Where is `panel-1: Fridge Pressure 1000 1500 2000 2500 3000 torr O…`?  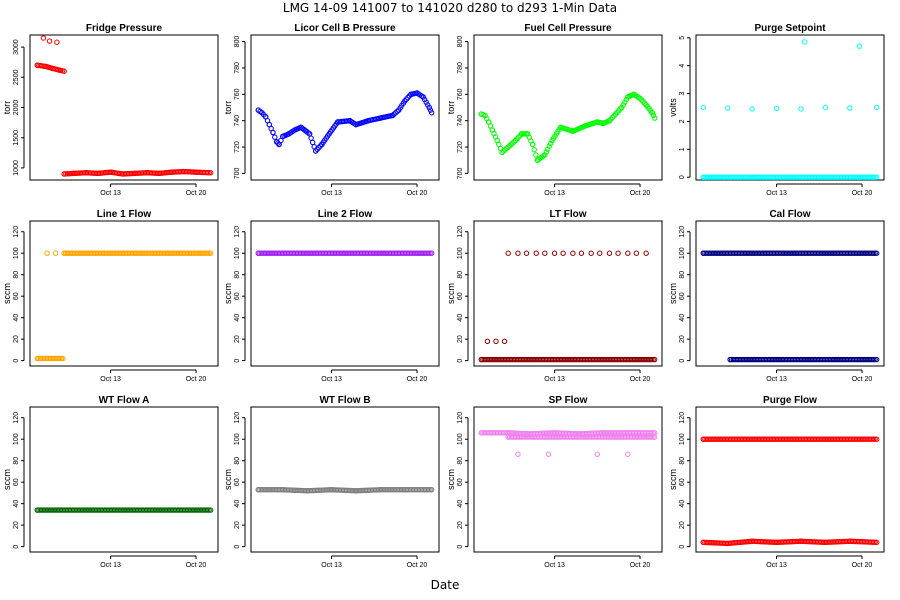
panel-1: Fridge Pressure 1000 1500 2000 2500 3000 torr O… is located at coordinates (110, 110).